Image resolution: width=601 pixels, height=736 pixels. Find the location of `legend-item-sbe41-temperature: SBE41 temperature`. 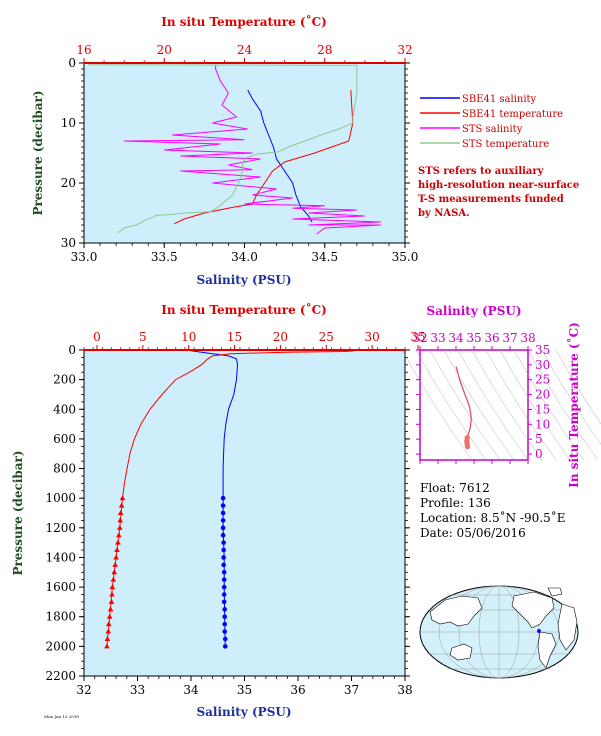

legend-item-sbe41-temperature: SBE41 temperature is located at coordinates (491, 114).